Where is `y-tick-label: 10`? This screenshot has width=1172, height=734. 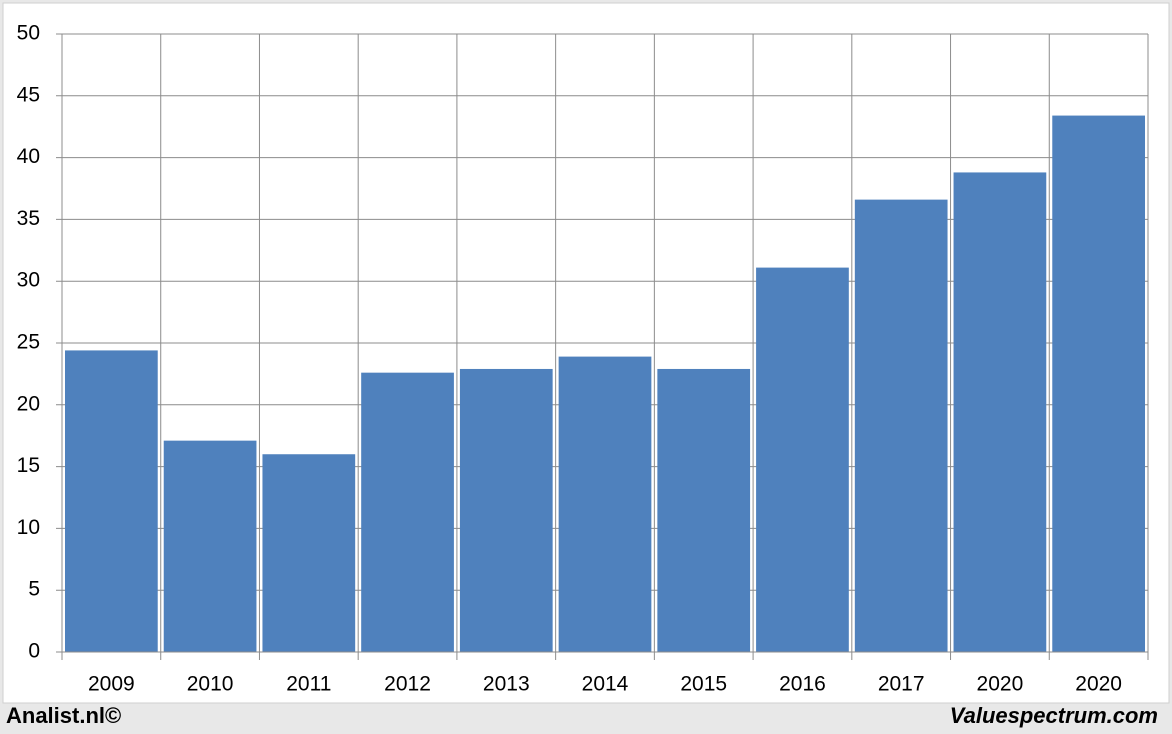 y-tick-label: 10 is located at coordinates (28, 527).